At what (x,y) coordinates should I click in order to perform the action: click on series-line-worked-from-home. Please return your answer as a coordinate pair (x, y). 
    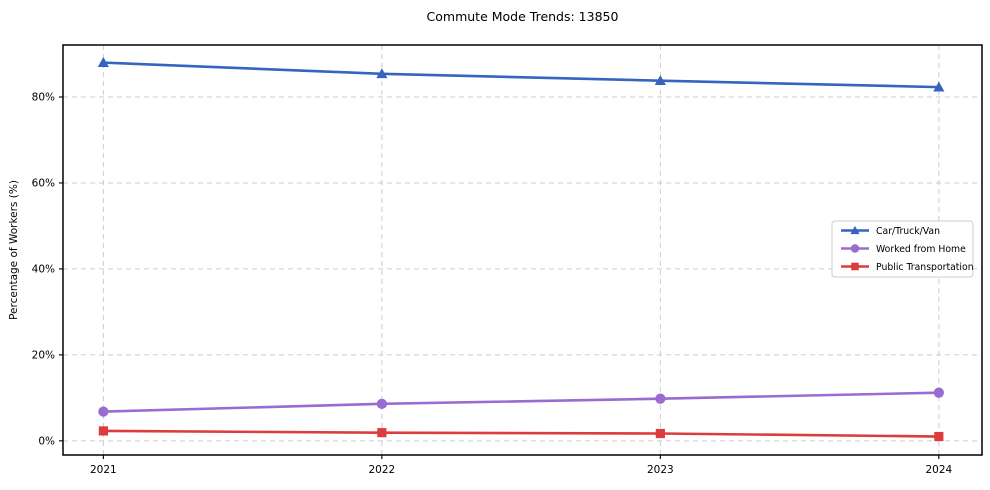
    Looking at the image, I should click on (521, 402).